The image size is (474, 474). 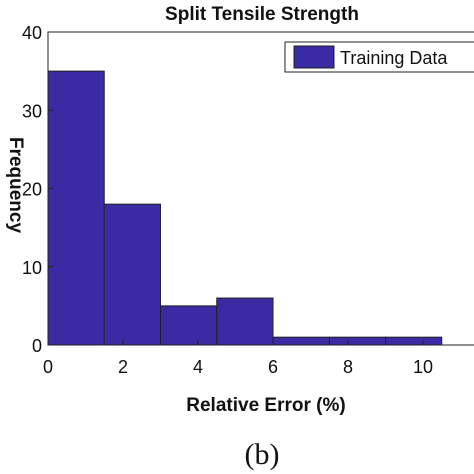 What do you see at coordinates (314, 57) in the screenshot?
I see `legend-swatch-training-data` at bounding box center [314, 57].